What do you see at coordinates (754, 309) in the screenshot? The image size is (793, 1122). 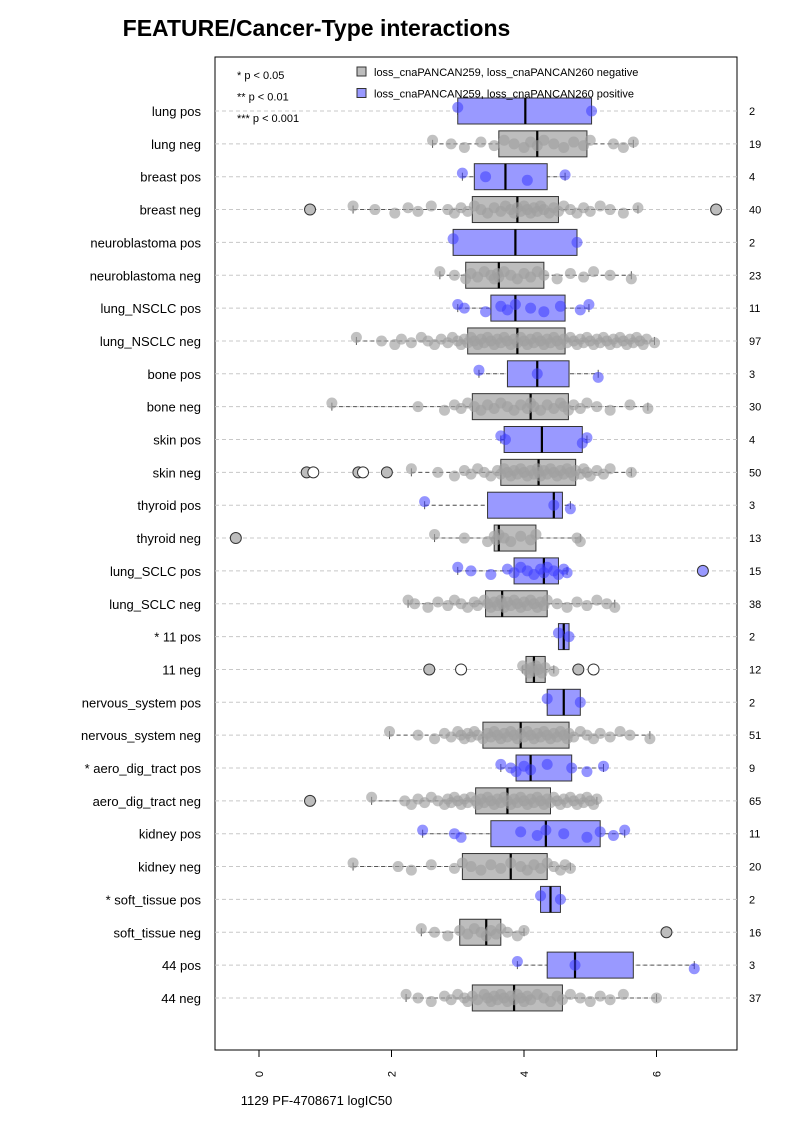 I see `row-count: 11` at bounding box center [754, 309].